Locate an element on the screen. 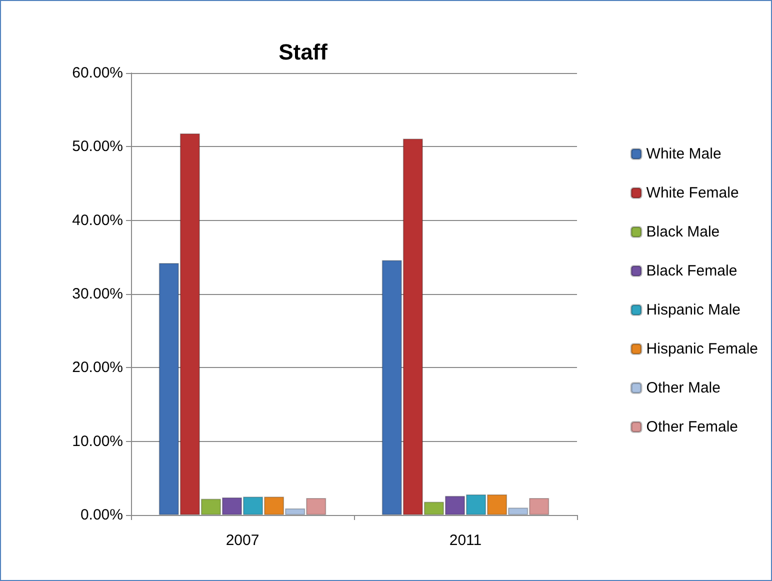 This screenshot has width=772, height=581. legend-label: Black Female is located at coordinates (692, 271).